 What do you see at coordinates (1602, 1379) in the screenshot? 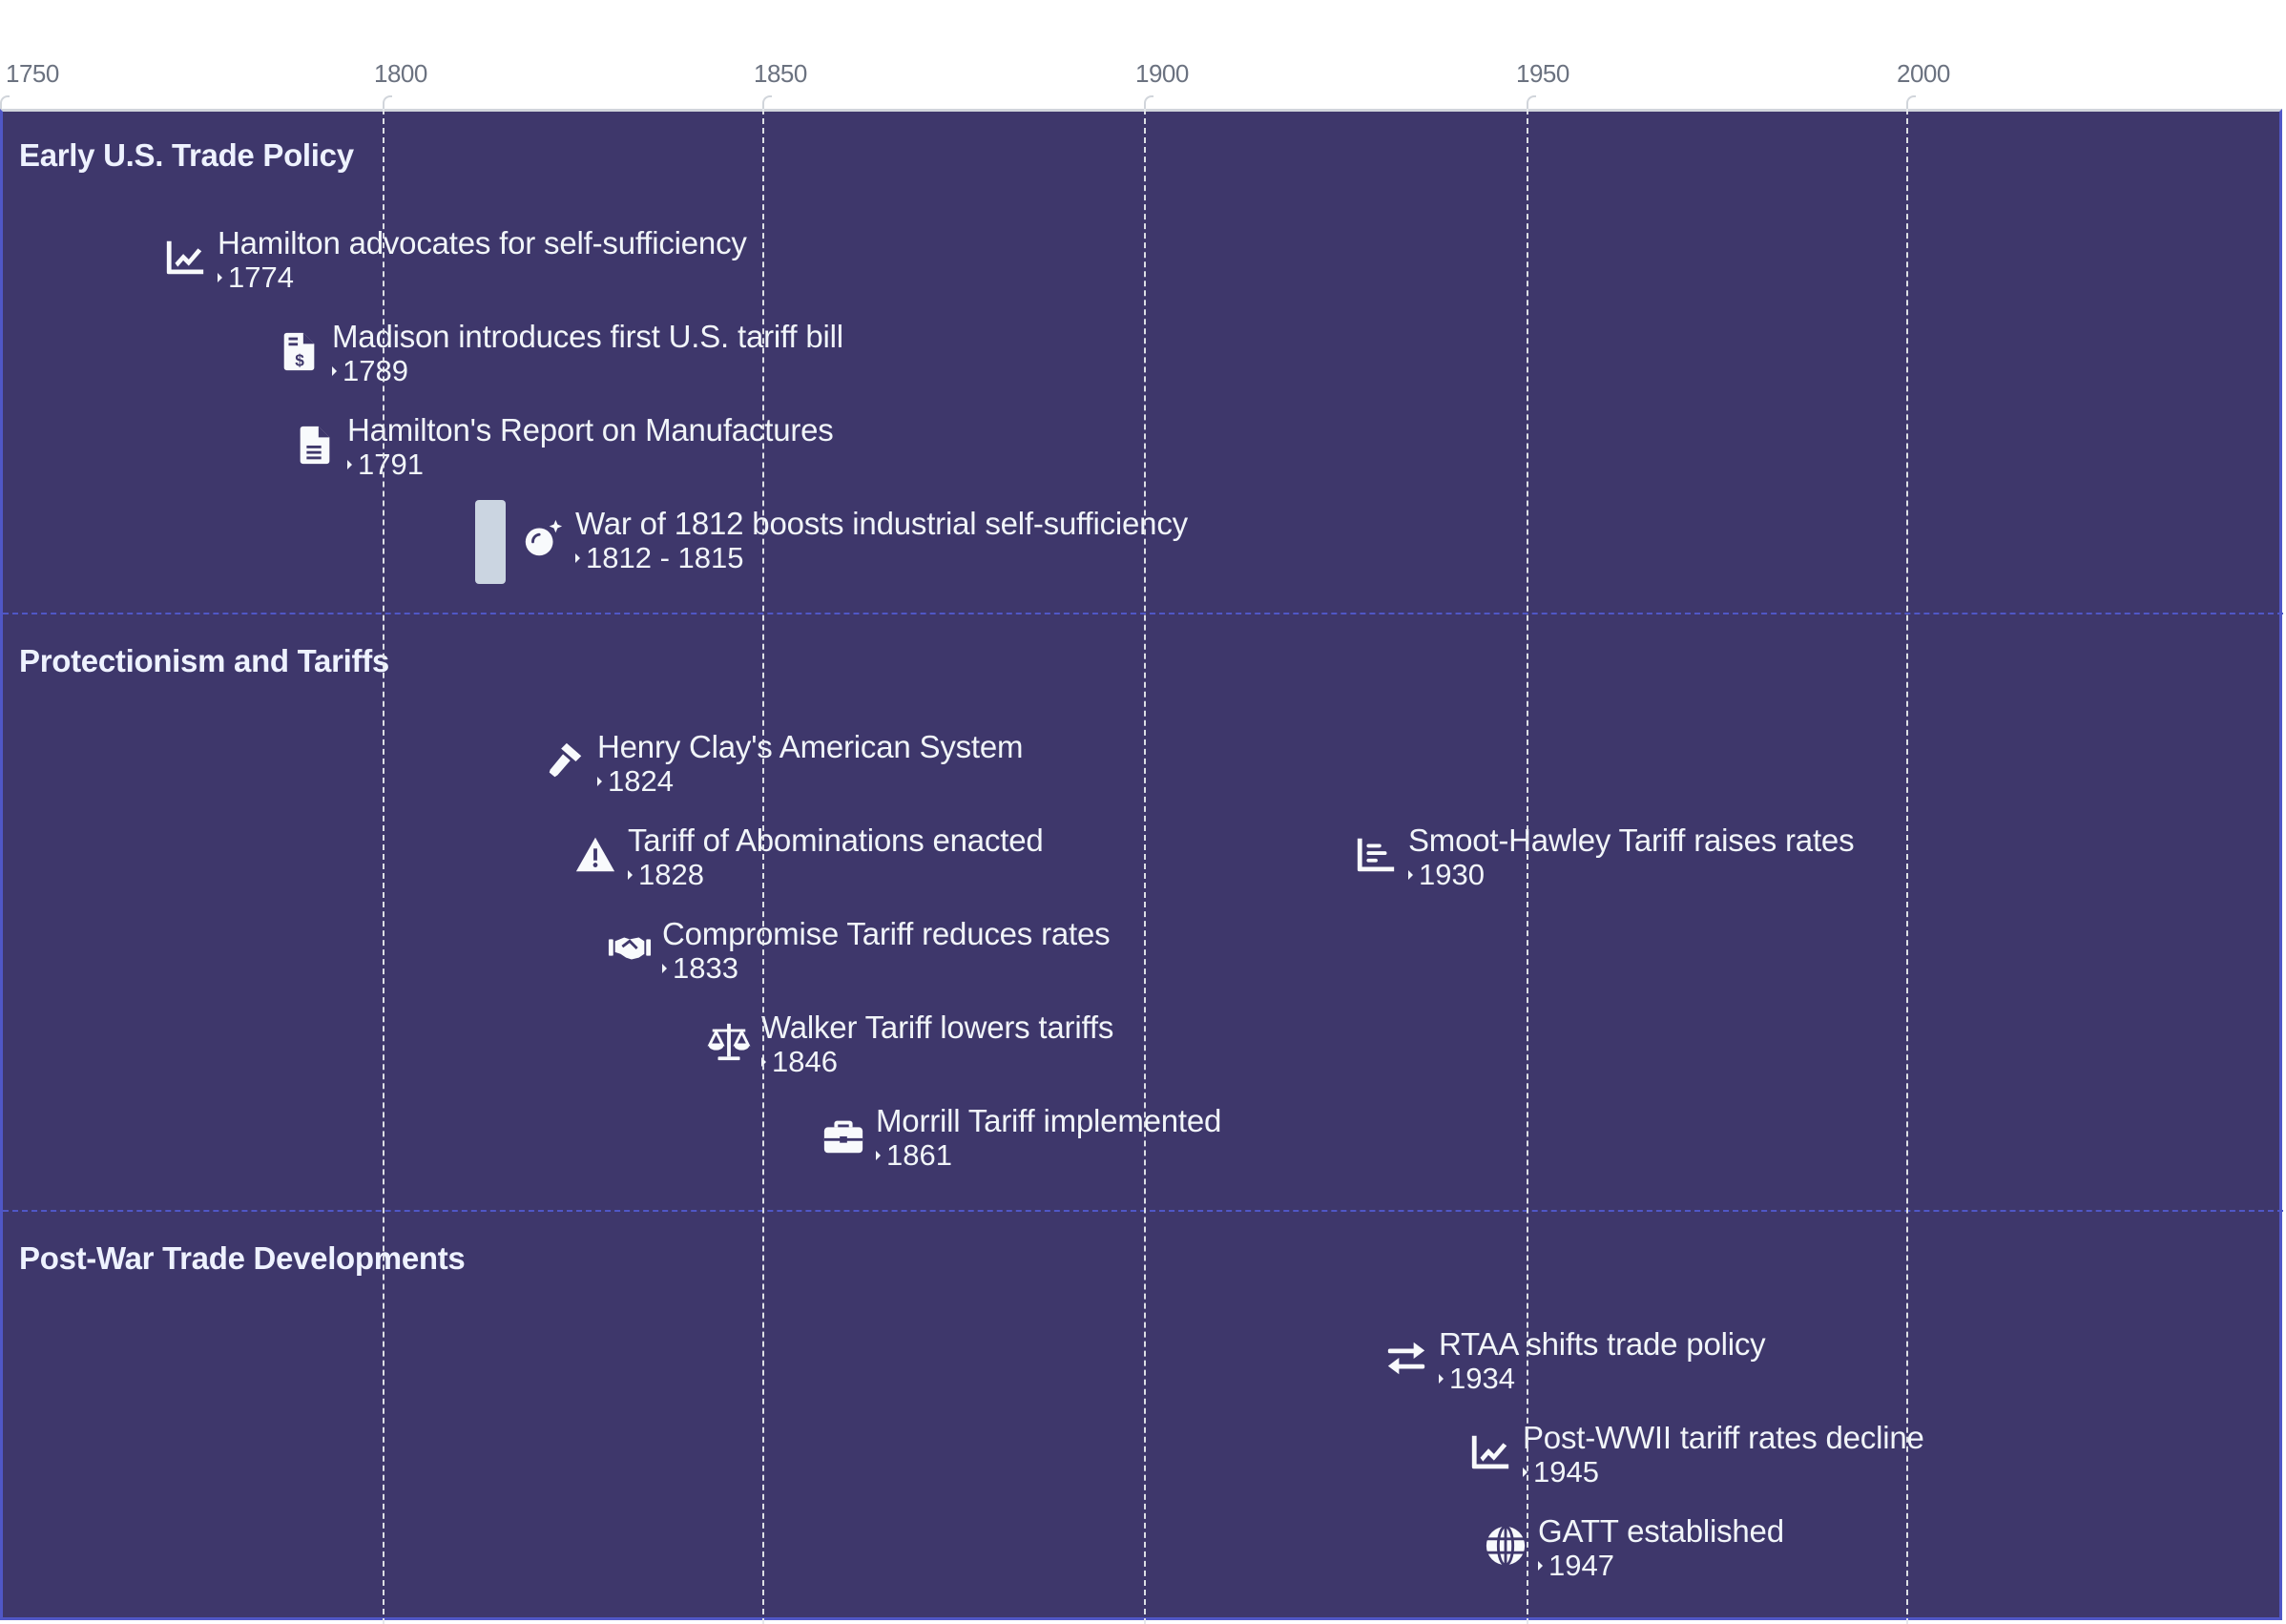
I see `event-date: 1934` at bounding box center [1602, 1379].